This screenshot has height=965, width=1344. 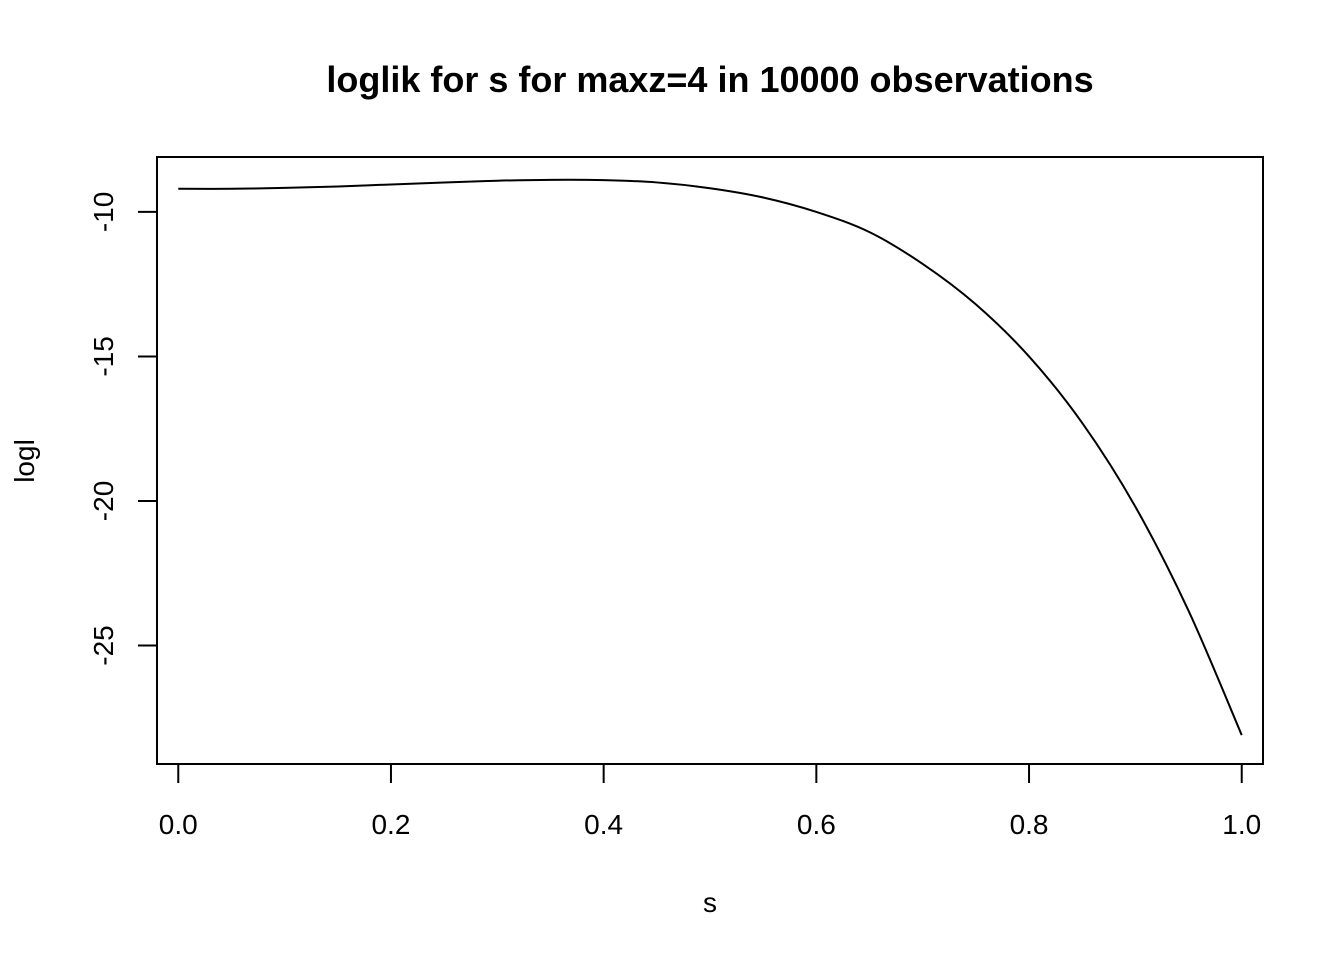 I want to click on y-tick-label: -25, so click(x=103, y=645).